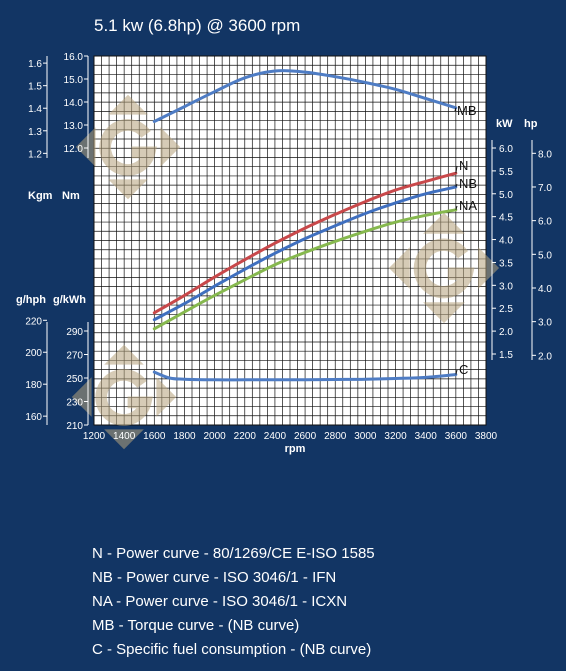 Image resolution: width=566 pixels, height=671 pixels. I want to click on series-label-mb: MB, so click(467, 110).